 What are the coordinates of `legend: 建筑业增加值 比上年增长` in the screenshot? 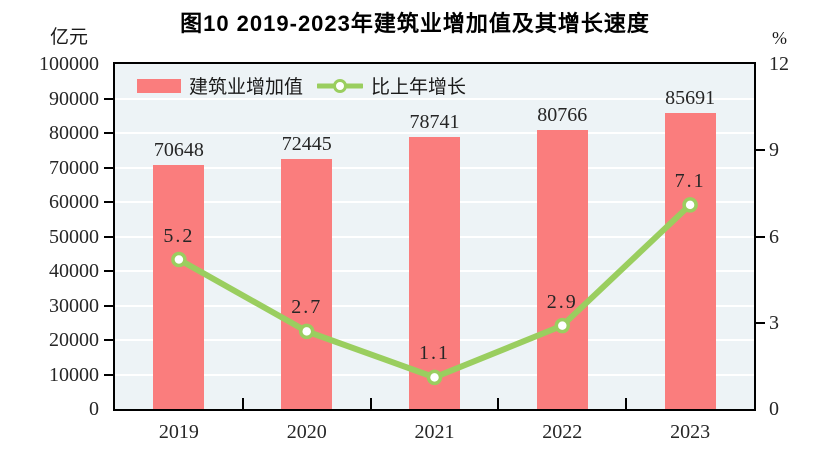 It's located at (301, 85).